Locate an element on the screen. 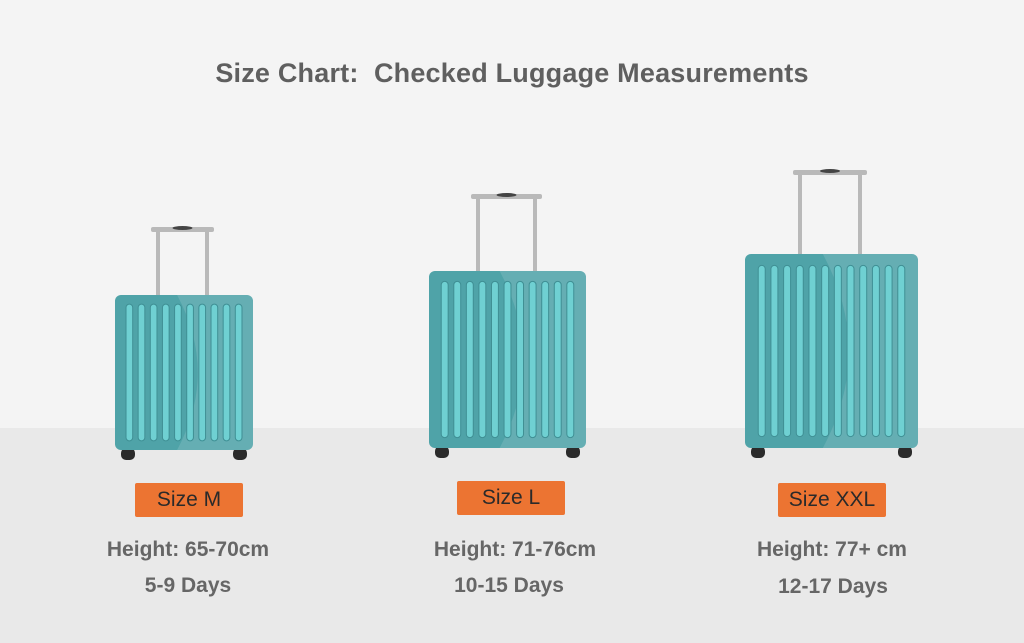  suitcase-body-m is located at coordinates (184, 372).